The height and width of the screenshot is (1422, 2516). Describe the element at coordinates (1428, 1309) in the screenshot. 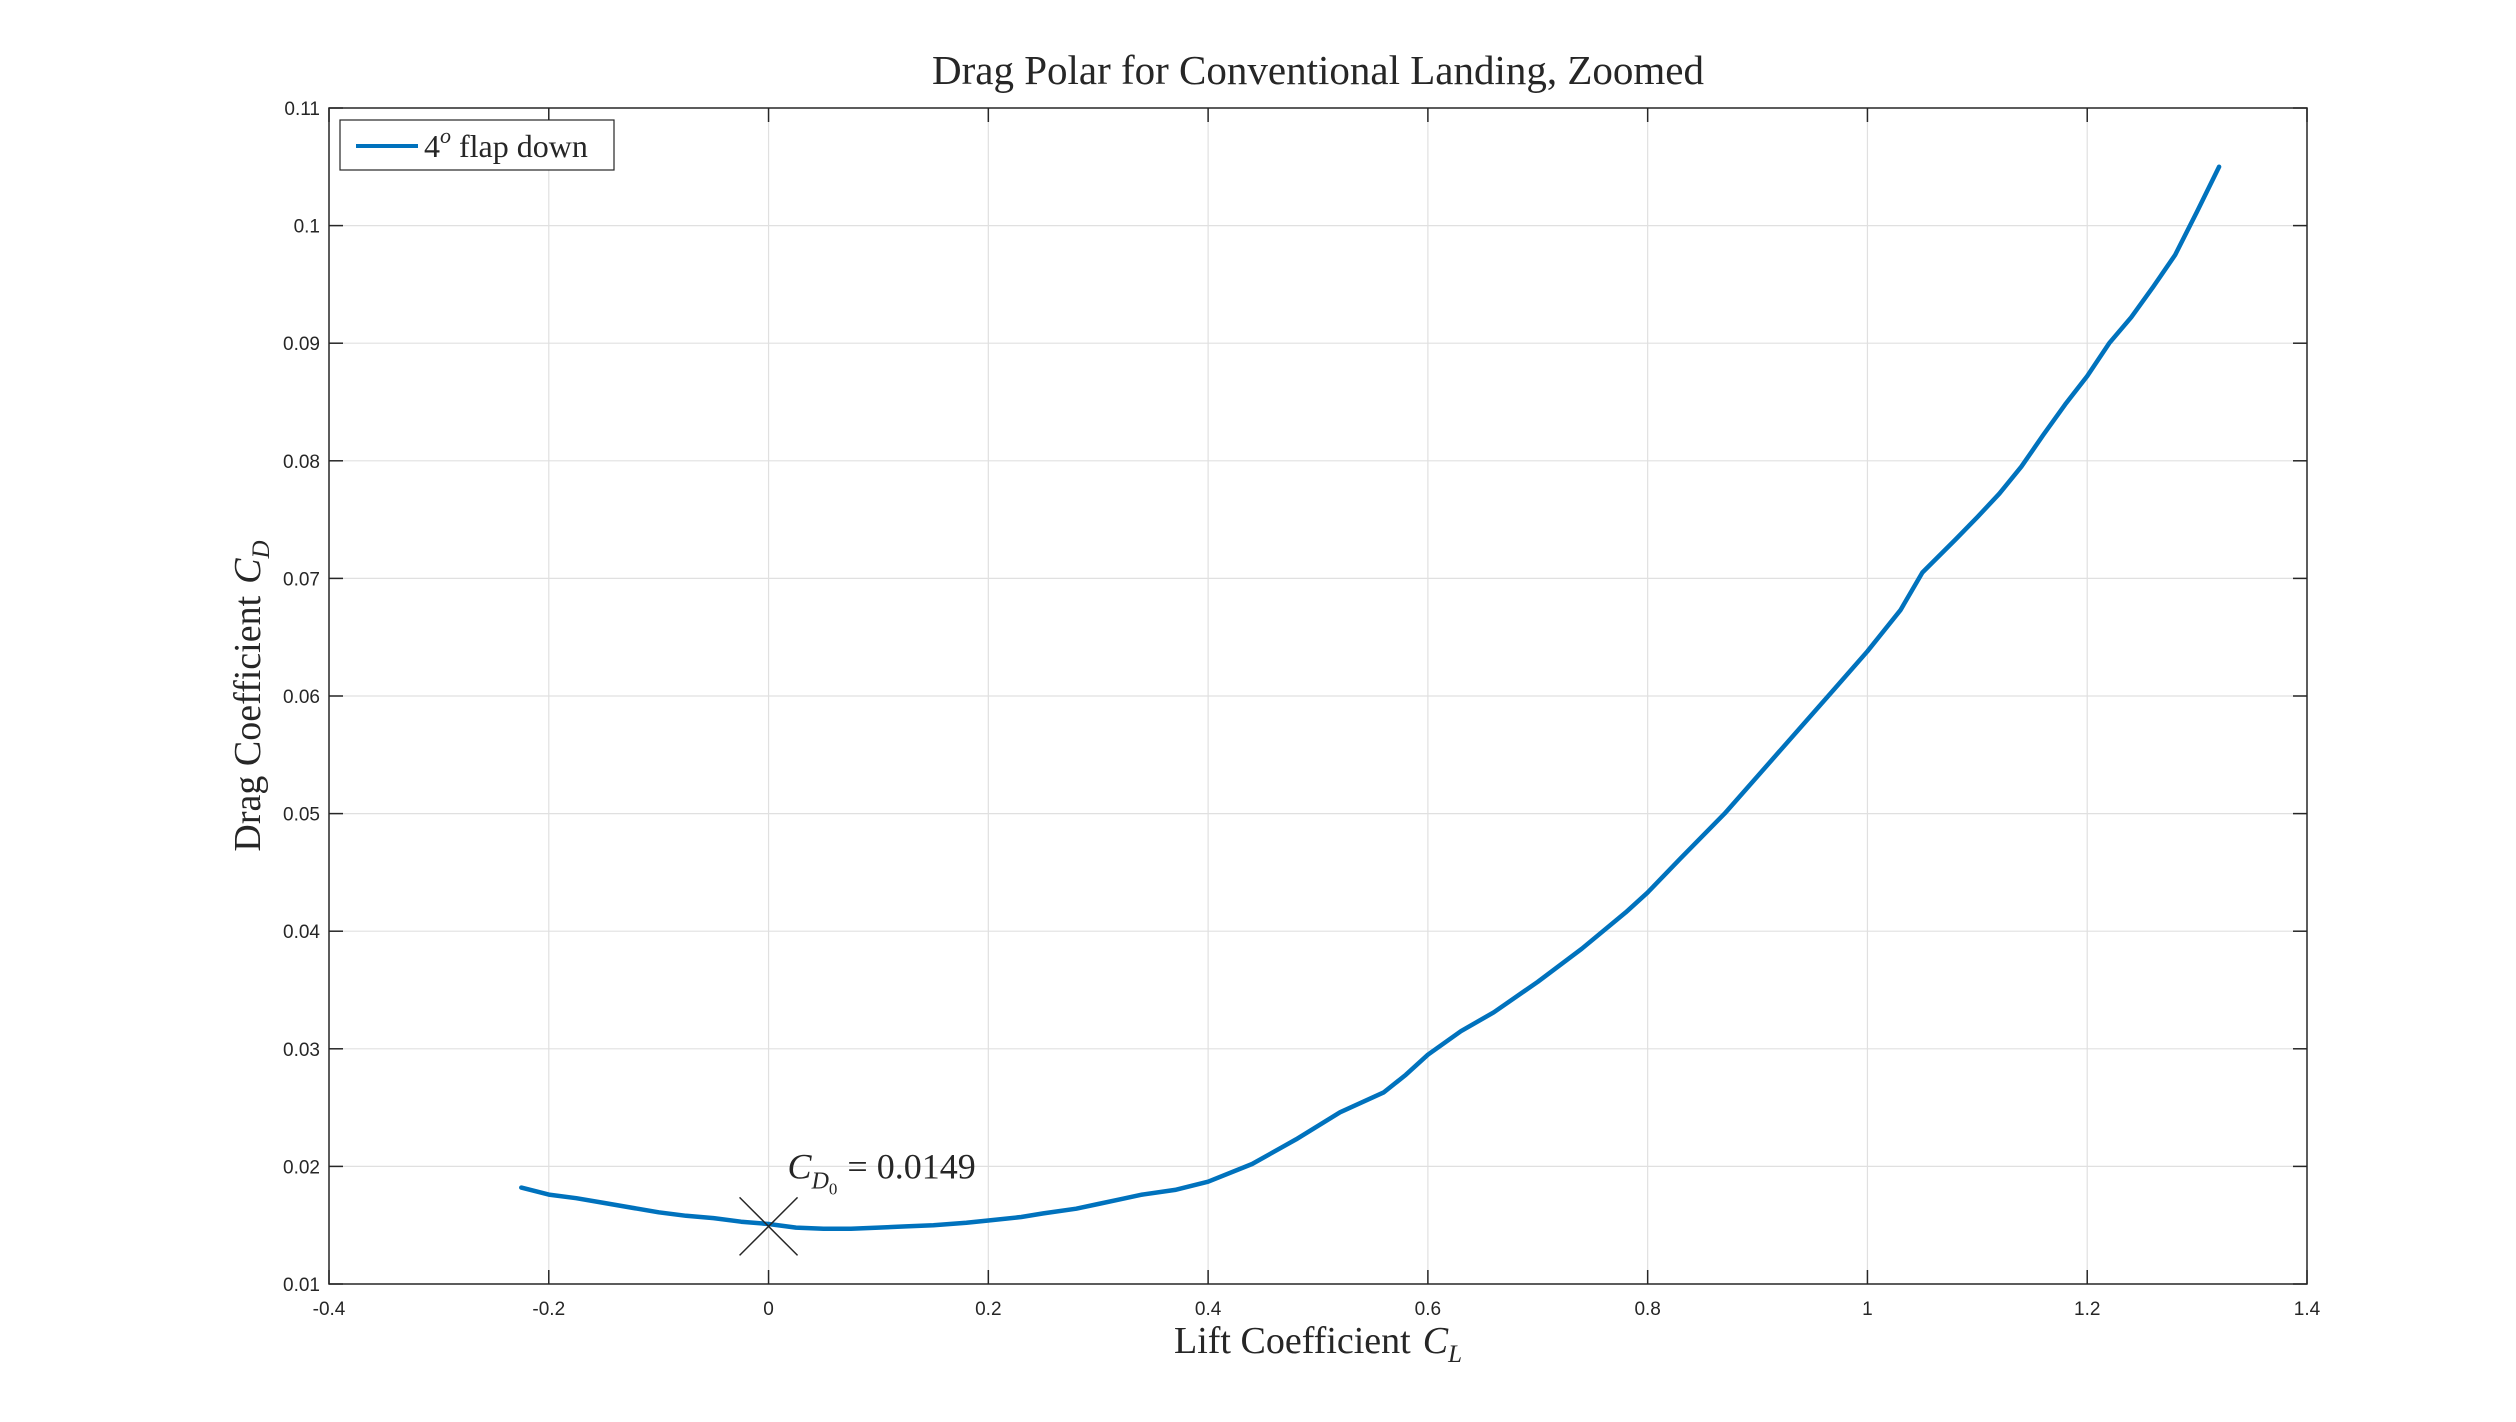

I see `x-tick-label: 0.6` at that location.